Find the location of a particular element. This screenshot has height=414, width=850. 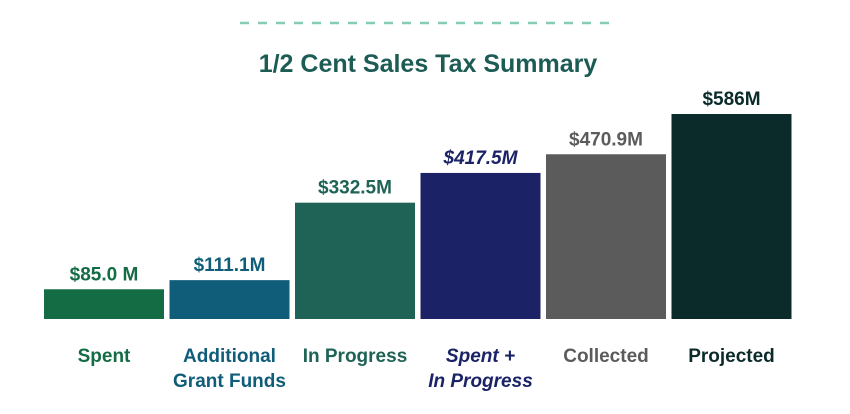

category-label-2: In Progress is located at coordinates (355, 356).